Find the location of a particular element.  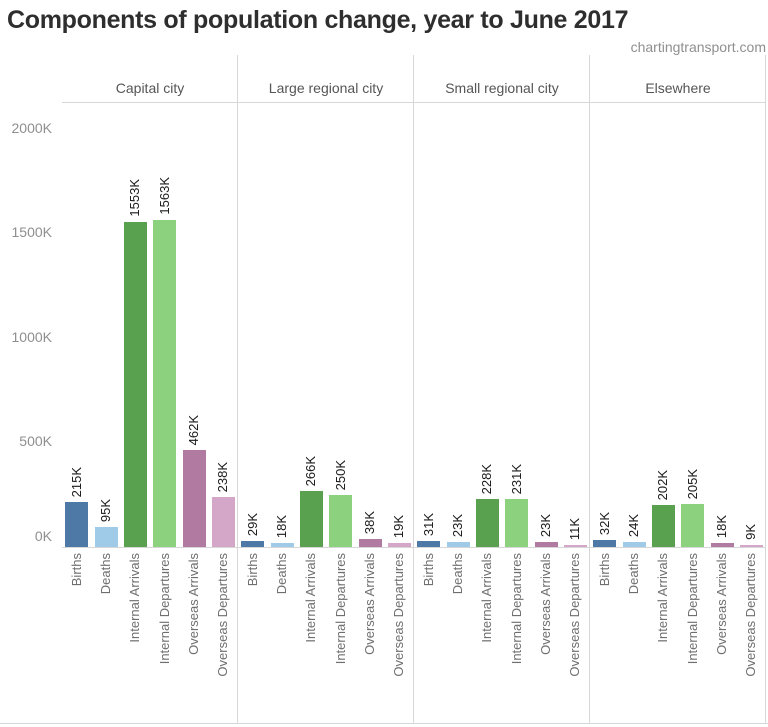

header-divider-line is located at coordinates (414, 102).